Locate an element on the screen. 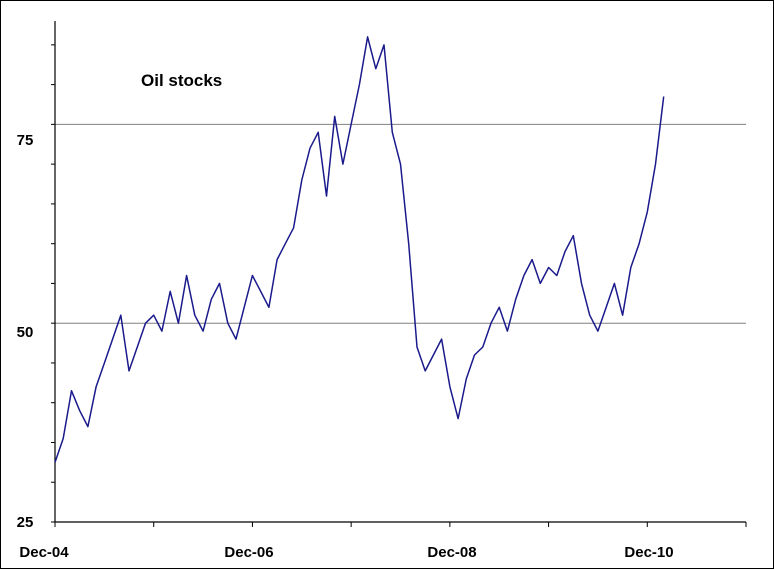 The image size is (774, 570). chart-title: Oil stocks is located at coordinates (181, 80).